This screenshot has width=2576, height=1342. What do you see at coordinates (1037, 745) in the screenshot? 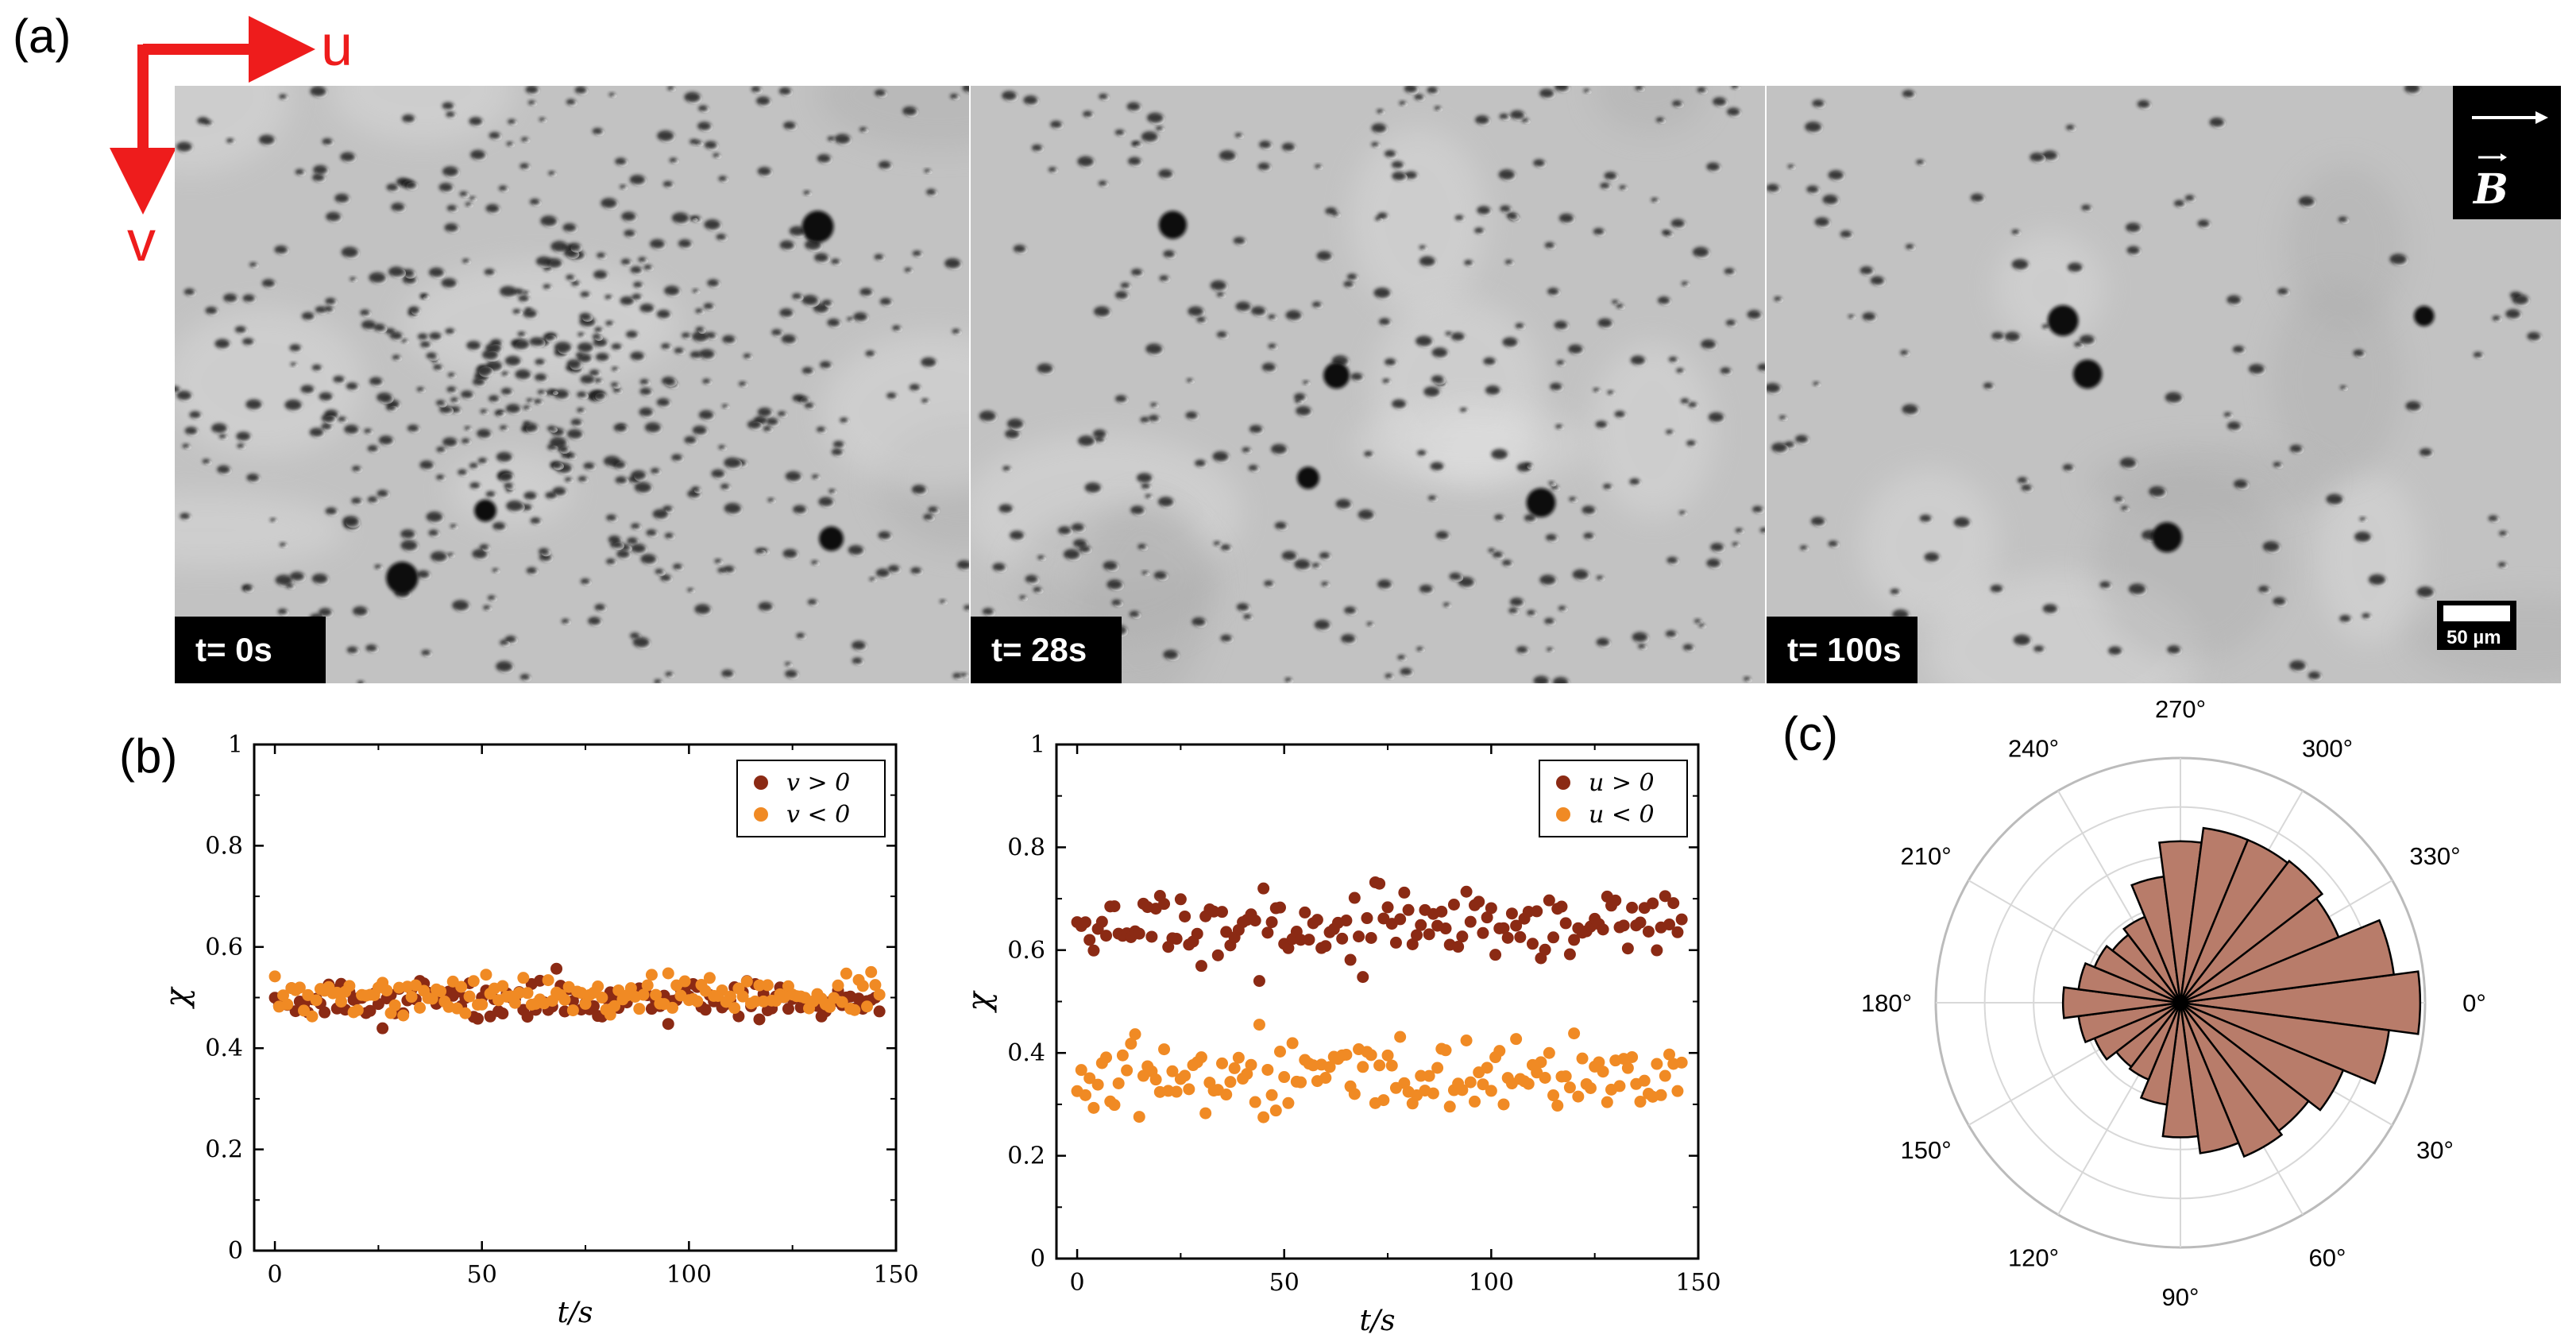
I see `y-tick-label: 1` at bounding box center [1037, 745].